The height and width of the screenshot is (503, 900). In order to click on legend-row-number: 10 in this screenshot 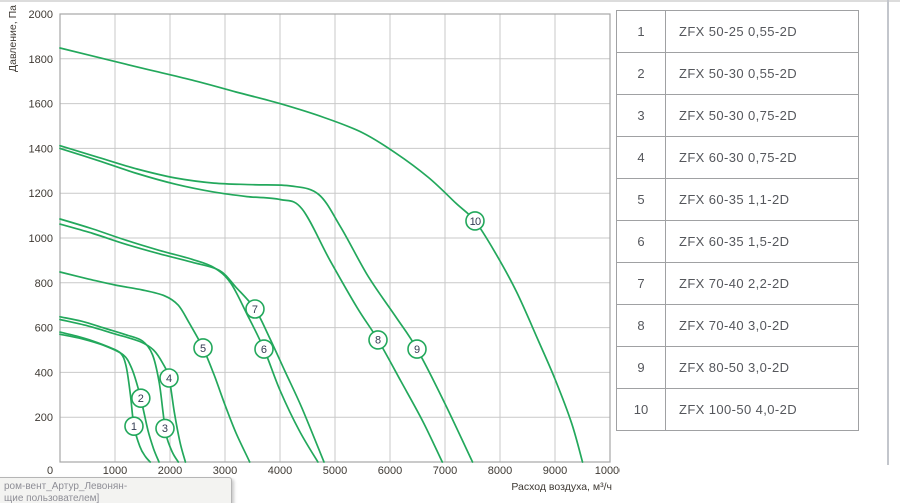, I will do `click(641, 409)`.